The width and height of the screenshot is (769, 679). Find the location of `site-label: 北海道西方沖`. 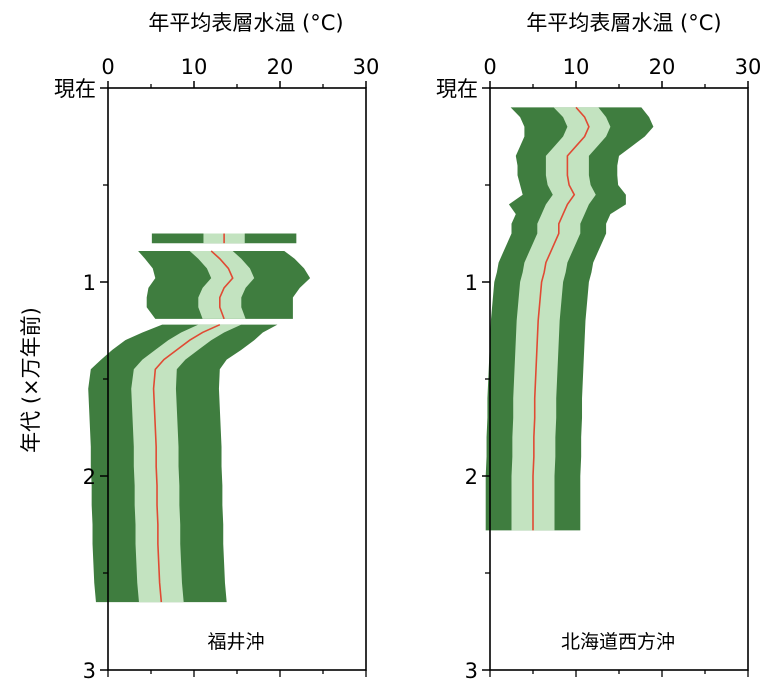

site-label: 北海道西方沖 is located at coordinates (618, 642).